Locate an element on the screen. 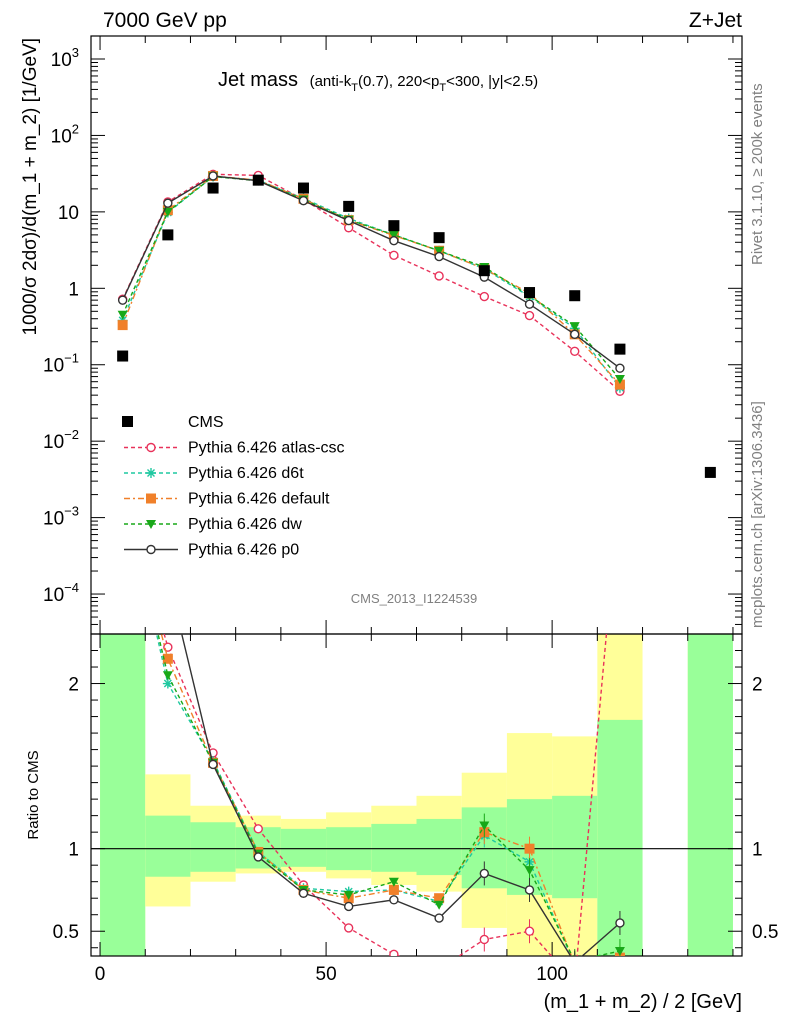  header-left: 7000 GeV pp is located at coordinates (165, 20).